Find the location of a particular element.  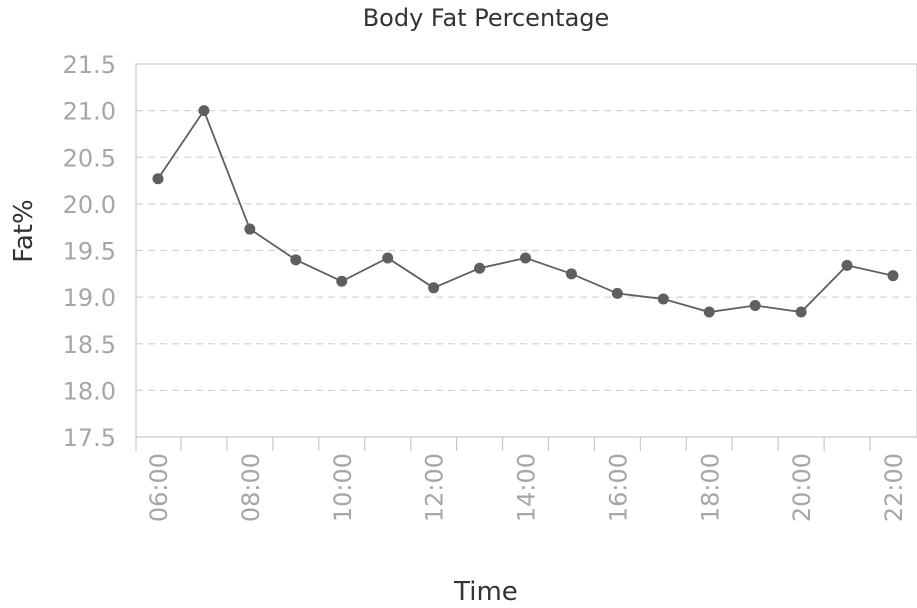

x-tick-label: 18:00 is located at coordinates (710, 487).